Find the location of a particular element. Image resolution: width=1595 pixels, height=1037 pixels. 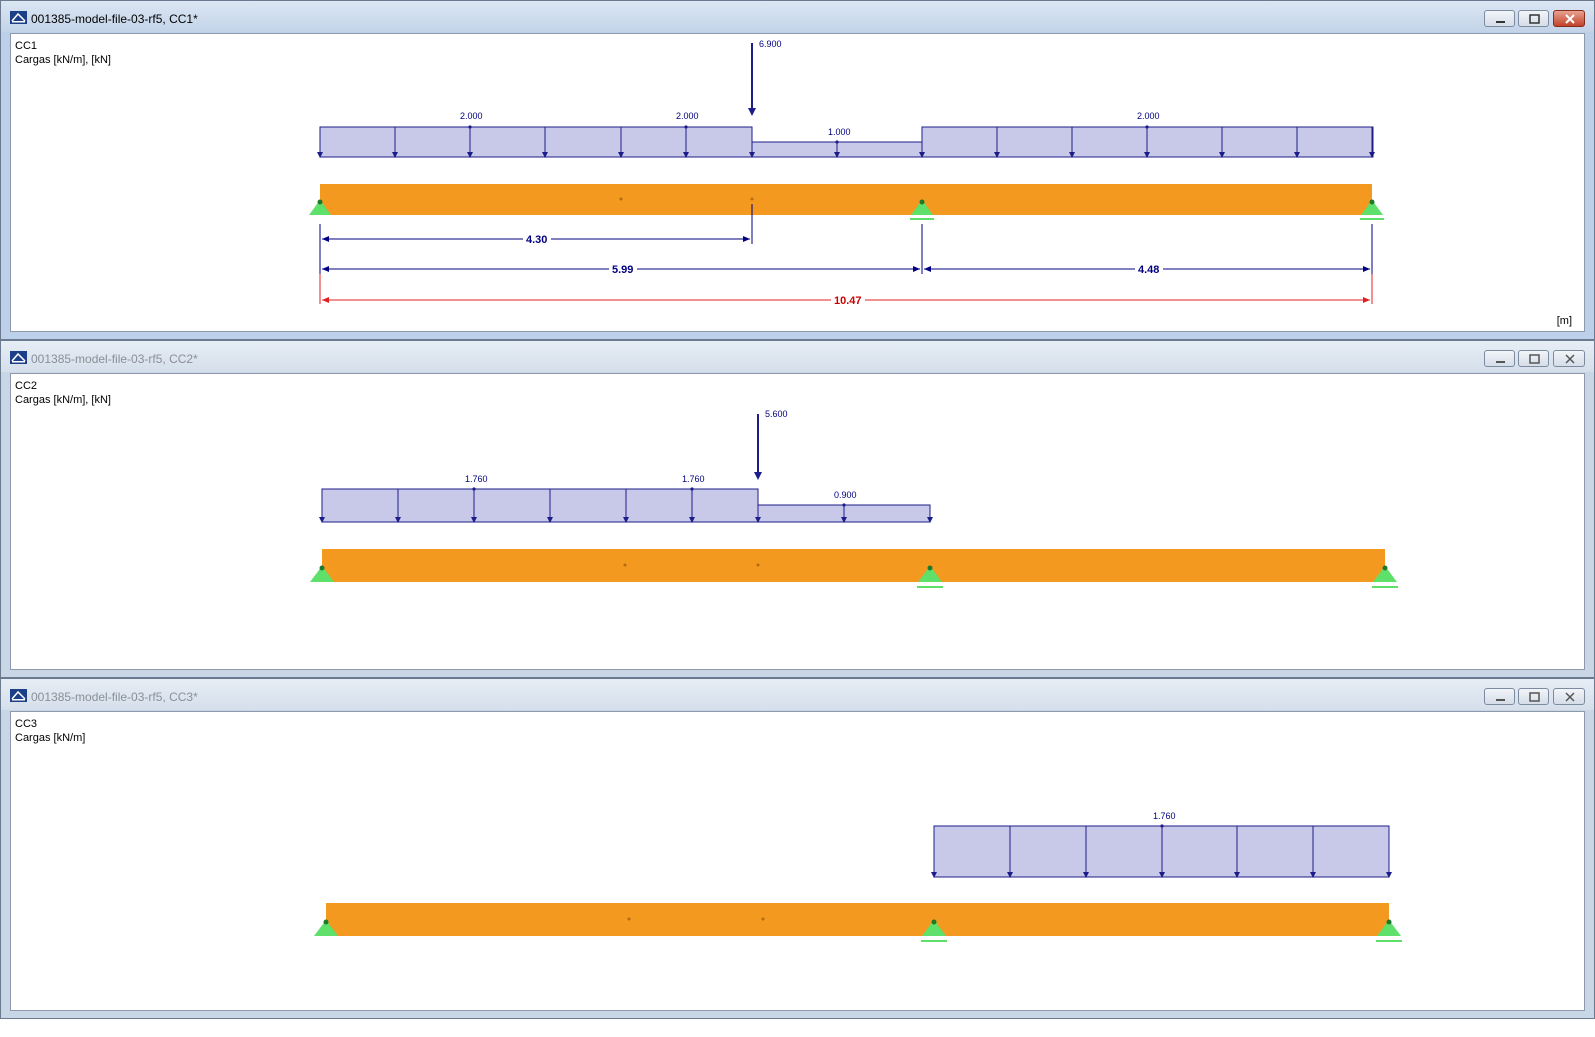

title-bar: 001385-model-file-03-rf5, CC1* is located at coordinates (797, 16).